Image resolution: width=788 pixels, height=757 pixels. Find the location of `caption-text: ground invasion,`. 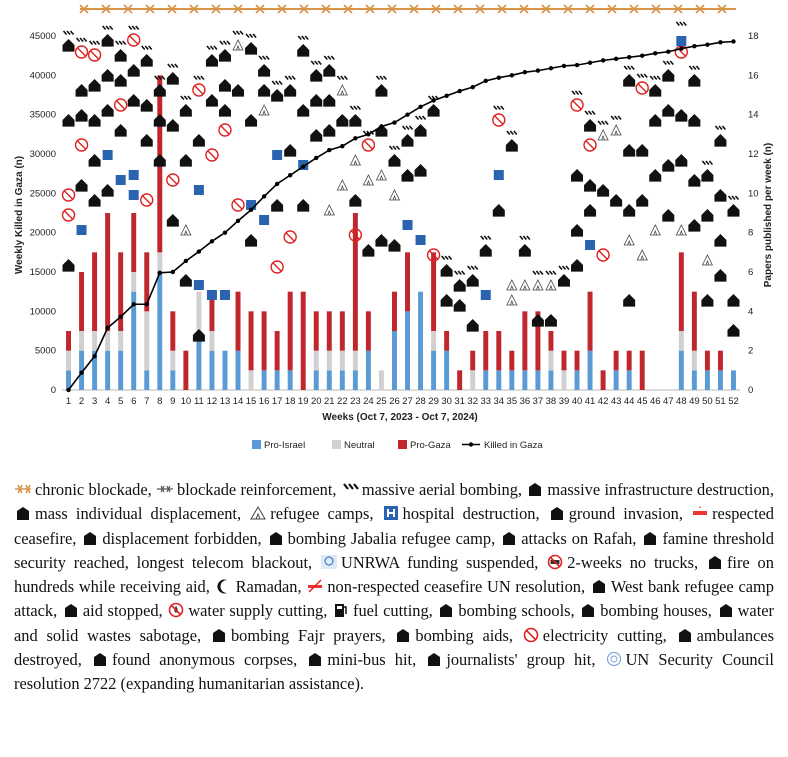

caption-text: ground invasion, is located at coordinates (625, 514).